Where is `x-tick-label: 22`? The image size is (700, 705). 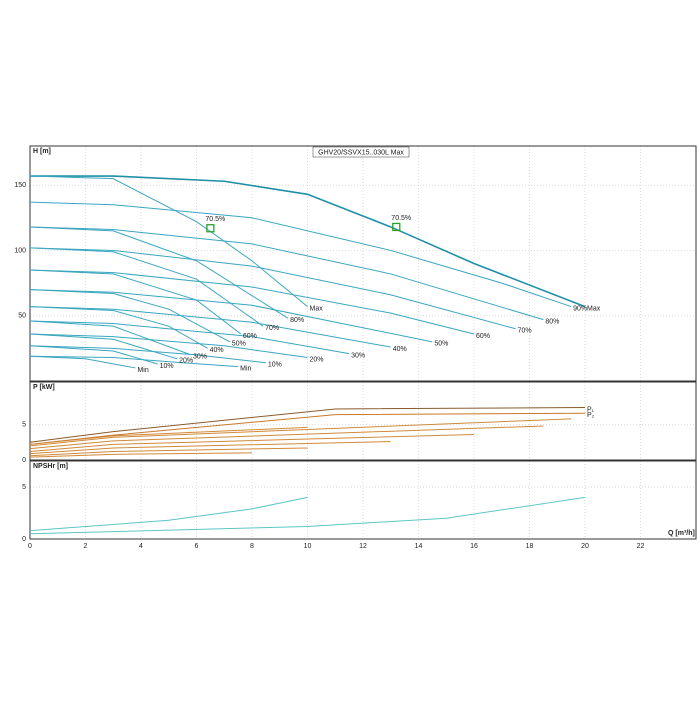
x-tick-label: 22 is located at coordinates (641, 546).